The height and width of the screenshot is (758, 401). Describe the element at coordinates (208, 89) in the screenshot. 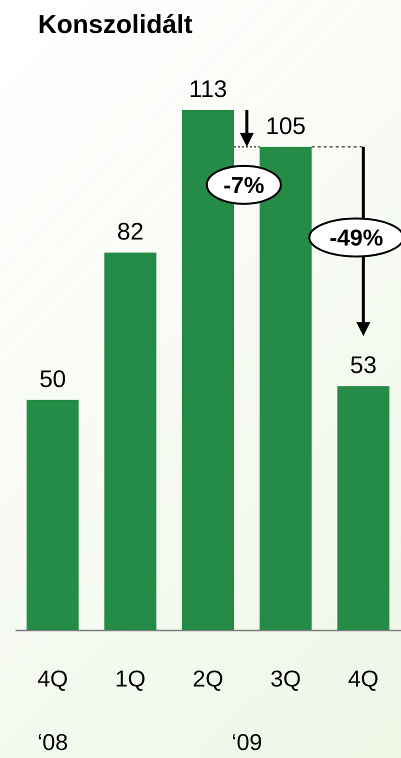

I see `data-label: 113` at that location.